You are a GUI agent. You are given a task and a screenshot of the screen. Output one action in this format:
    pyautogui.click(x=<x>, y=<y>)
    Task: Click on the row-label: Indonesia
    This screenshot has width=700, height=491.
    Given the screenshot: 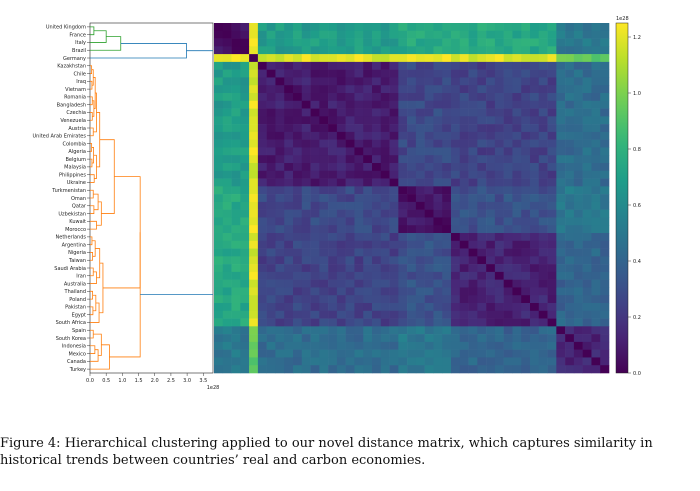 What is the action you would take?
    pyautogui.click(x=74, y=347)
    